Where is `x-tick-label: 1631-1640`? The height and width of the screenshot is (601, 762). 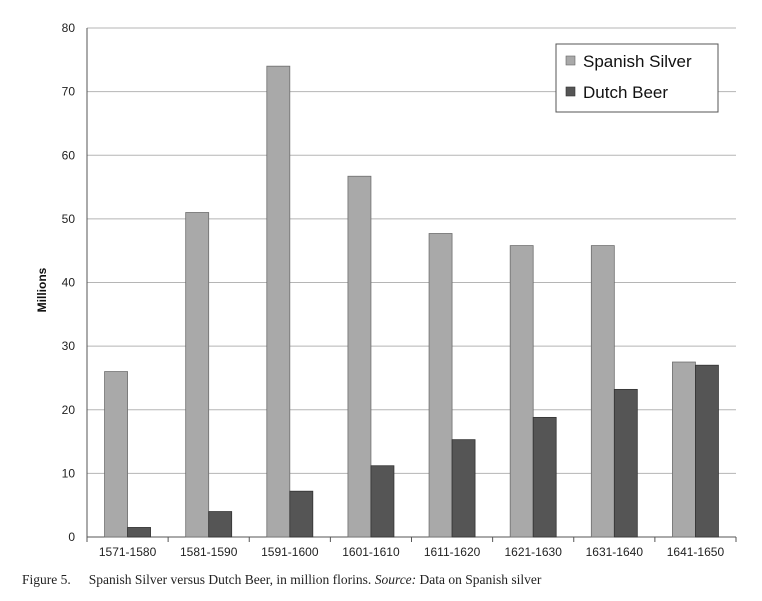
x-tick-label: 1631-1640 is located at coordinates (615, 552).